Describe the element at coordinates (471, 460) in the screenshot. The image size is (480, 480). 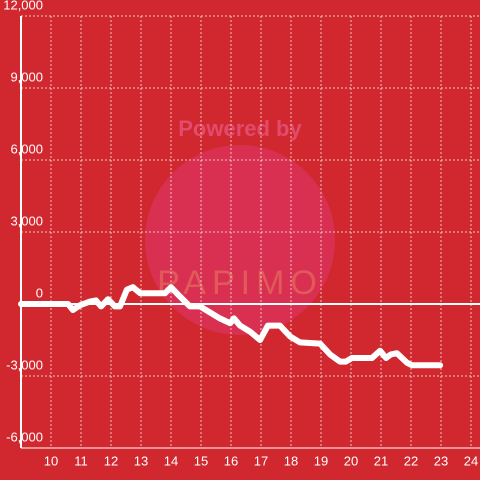
I see `x-tick-label: 24` at that location.